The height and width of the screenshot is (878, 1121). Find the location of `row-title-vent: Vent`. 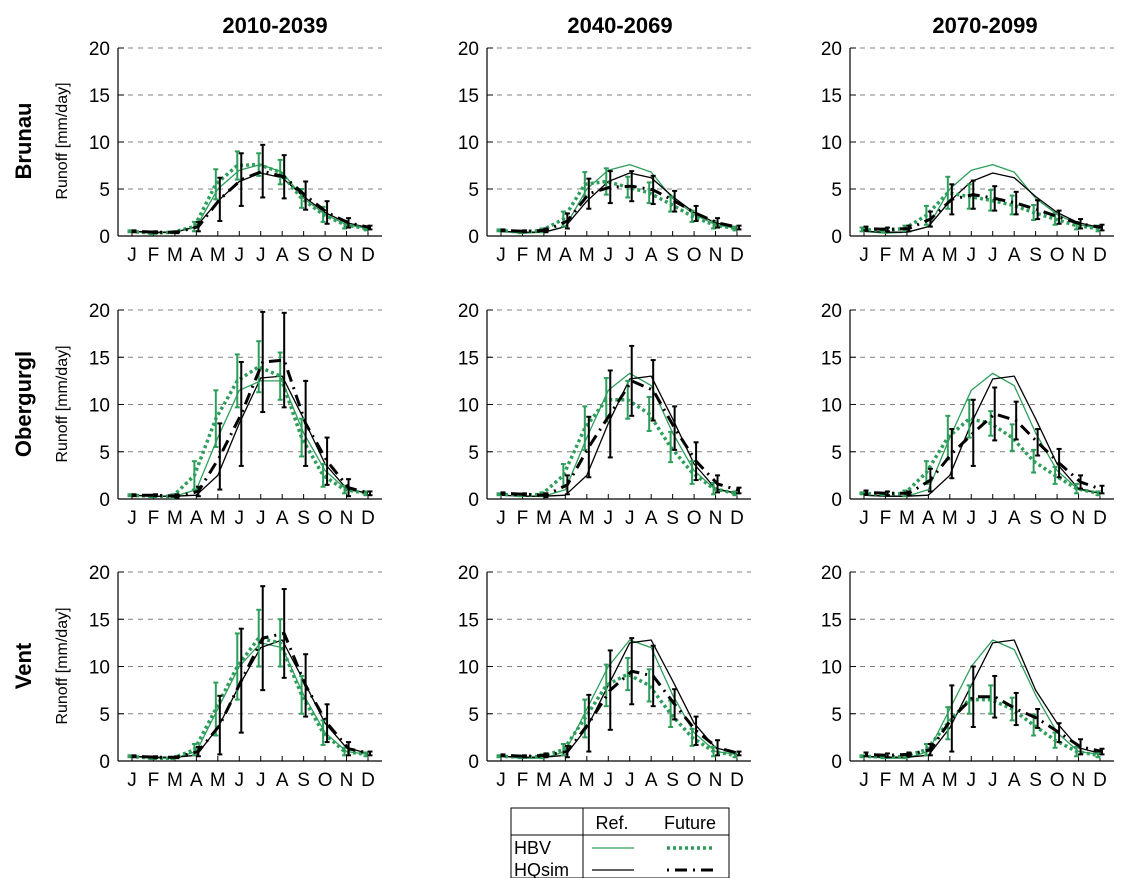

row-title-vent: Vent is located at coordinates (23, 665).